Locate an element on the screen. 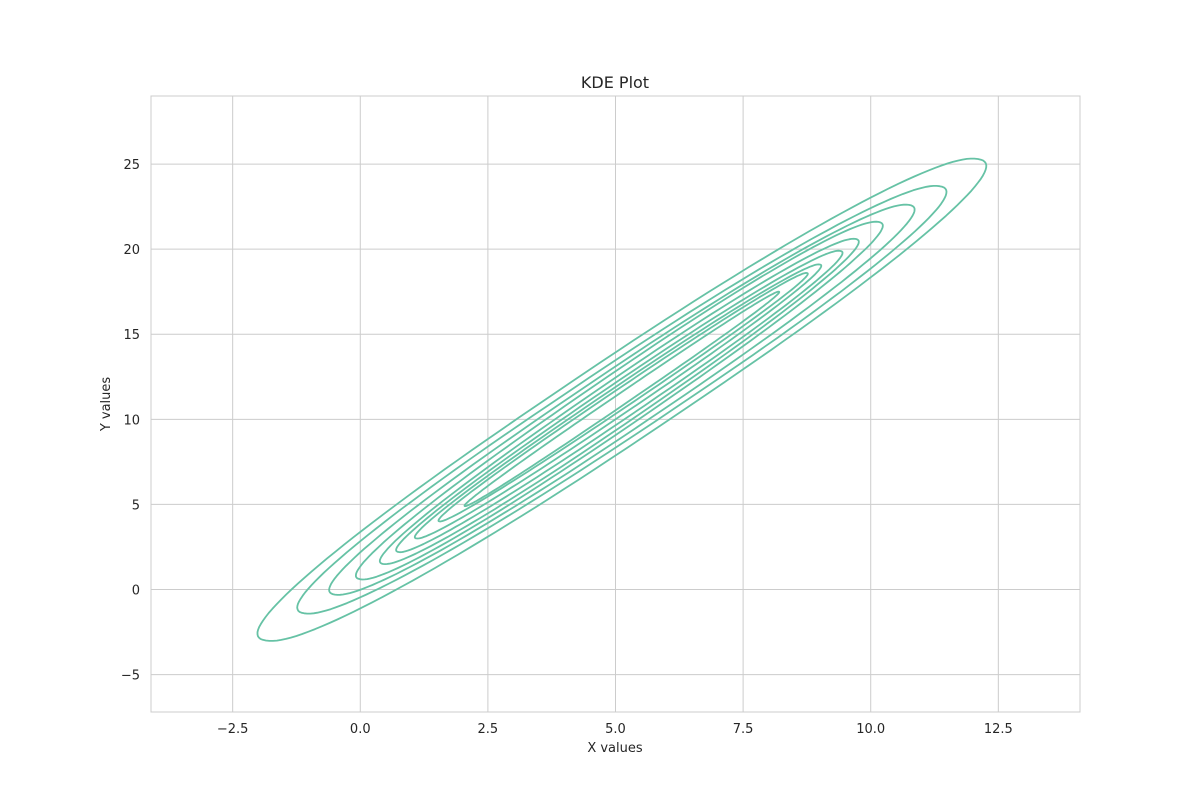 This screenshot has height=800, width=1200. x-tick-label: 12.5 is located at coordinates (998, 729).